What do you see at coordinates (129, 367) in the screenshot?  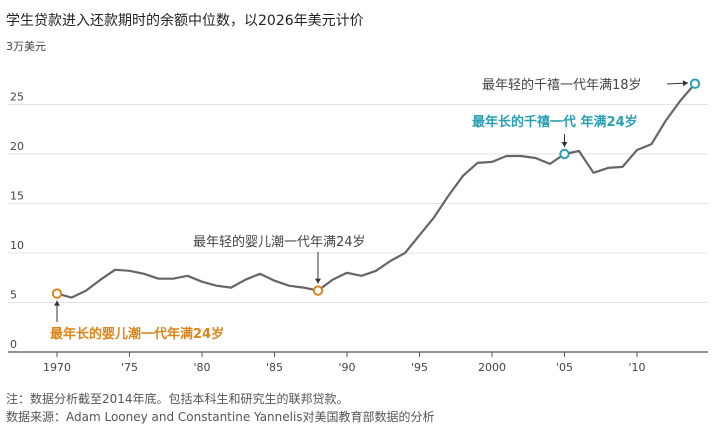 I see `x-tick-label: '75` at bounding box center [129, 367].